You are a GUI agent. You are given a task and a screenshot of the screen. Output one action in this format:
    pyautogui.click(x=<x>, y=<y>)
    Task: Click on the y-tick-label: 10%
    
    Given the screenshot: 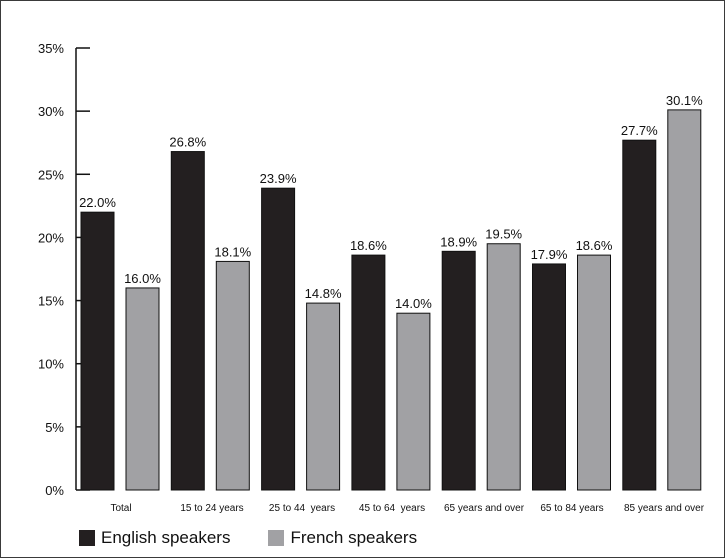 What is the action you would take?
    pyautogui.click(x=51, y=364)
    